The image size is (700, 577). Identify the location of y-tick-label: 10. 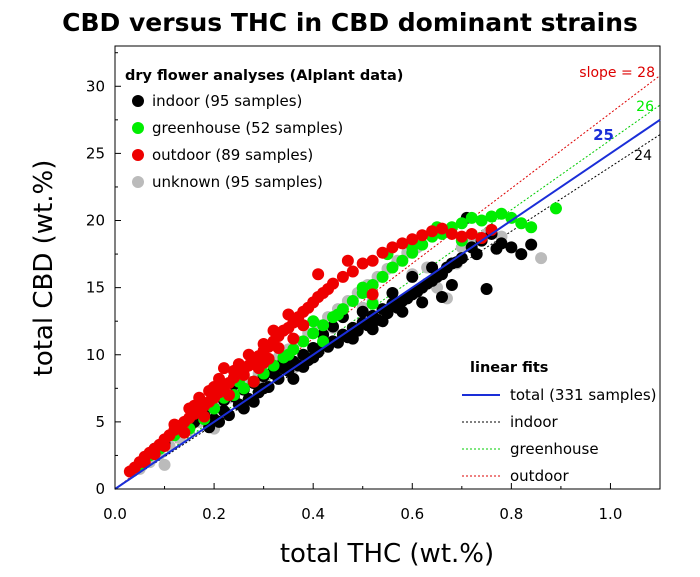
(95, 355).